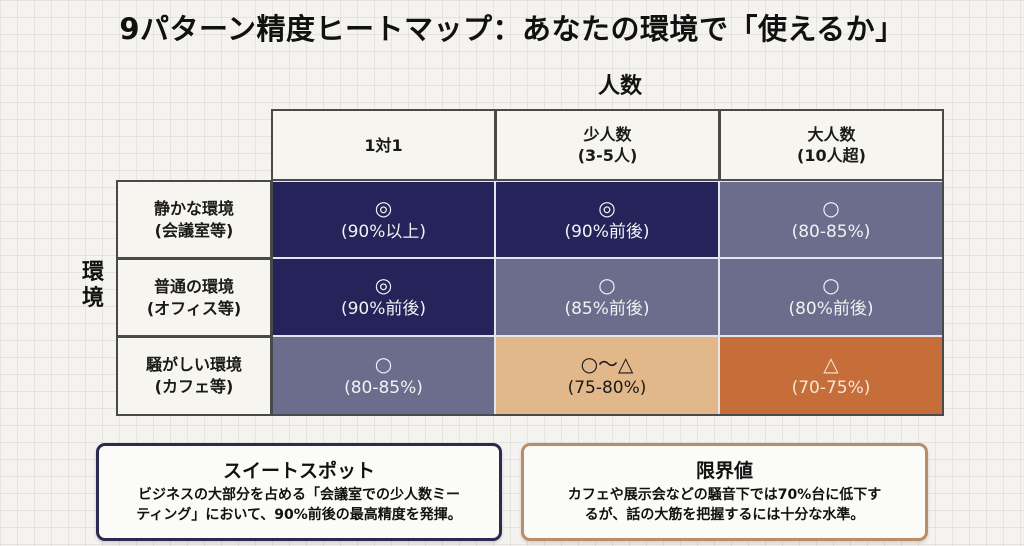  I want to click on heatmap-cell-normal-one-on-one: ◎ (90%前後), so click(383, 297).